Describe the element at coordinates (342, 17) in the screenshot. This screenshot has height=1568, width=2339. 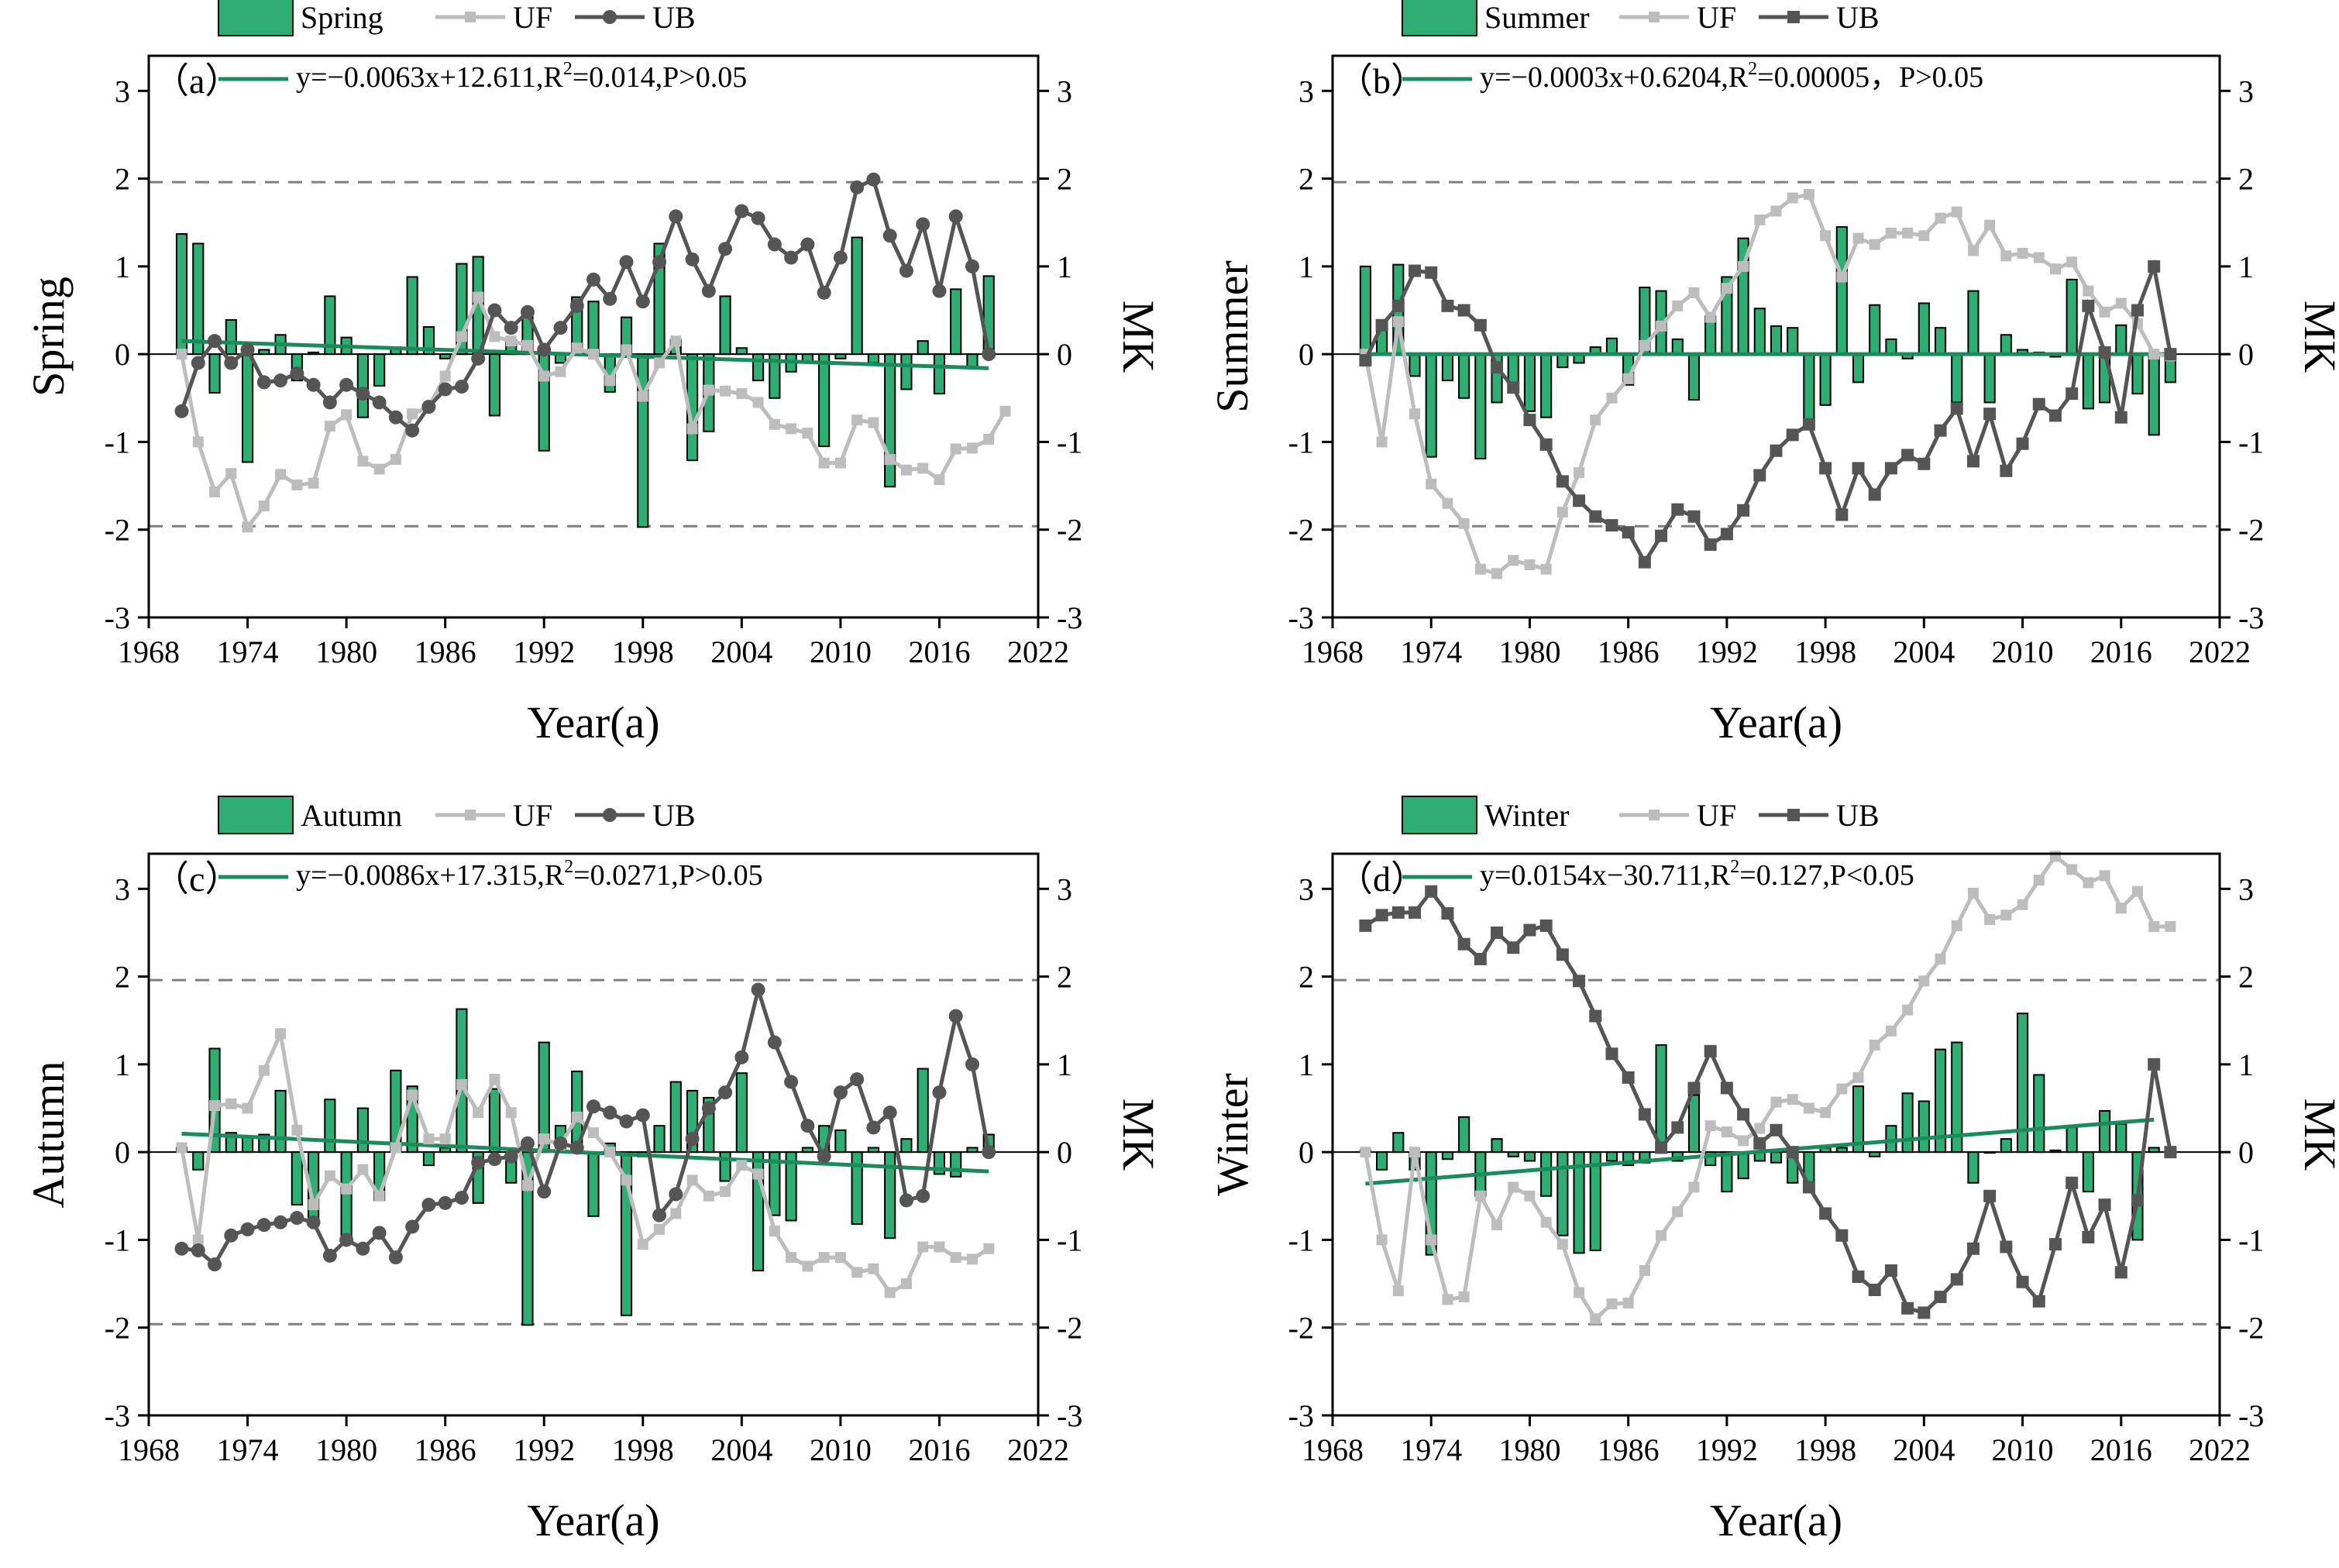
I see `legend-bar-label: Spring` at that location.